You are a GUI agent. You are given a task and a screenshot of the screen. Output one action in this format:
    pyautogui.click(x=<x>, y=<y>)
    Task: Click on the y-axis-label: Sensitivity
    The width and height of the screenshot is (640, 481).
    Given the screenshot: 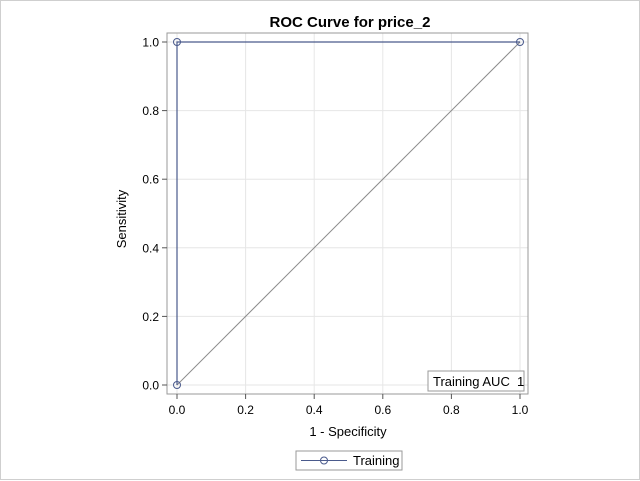 What is the action you would take?
    pyautogui.click(x=121, y=218)
    